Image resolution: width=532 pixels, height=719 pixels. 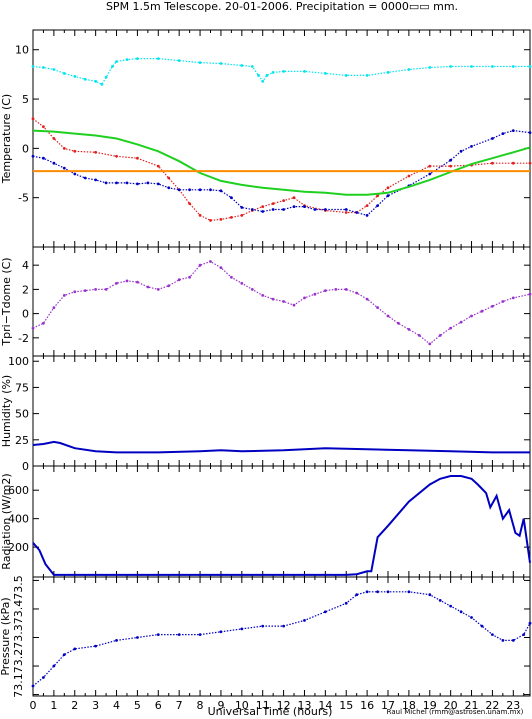 What do you see at coordinates (6, 636) in the screenshot?
I see `y-axis-label-pressure: Pressure (kPa)` at bounding box center [6, 636].